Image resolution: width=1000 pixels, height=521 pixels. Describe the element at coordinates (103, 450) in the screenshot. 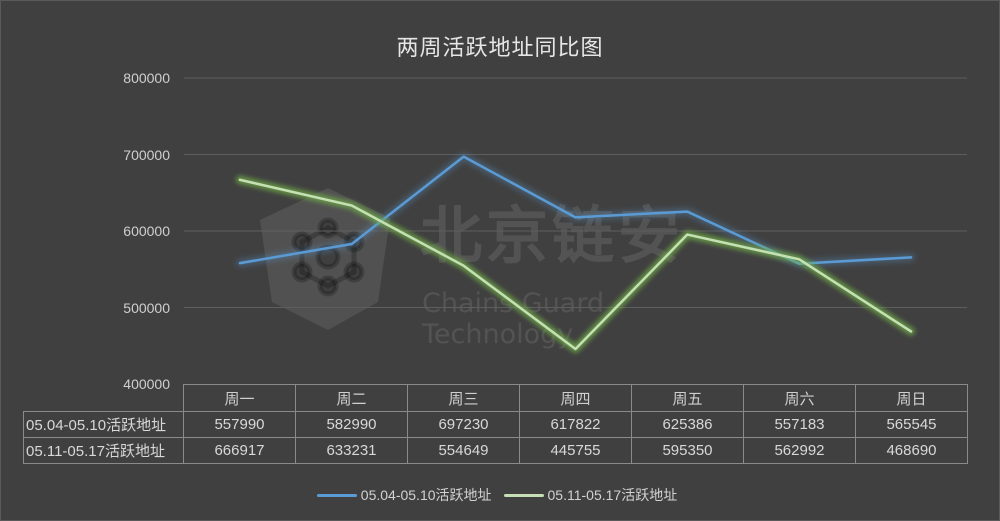

I see `series-label: 05.11-05.17活跃地址` at that location.